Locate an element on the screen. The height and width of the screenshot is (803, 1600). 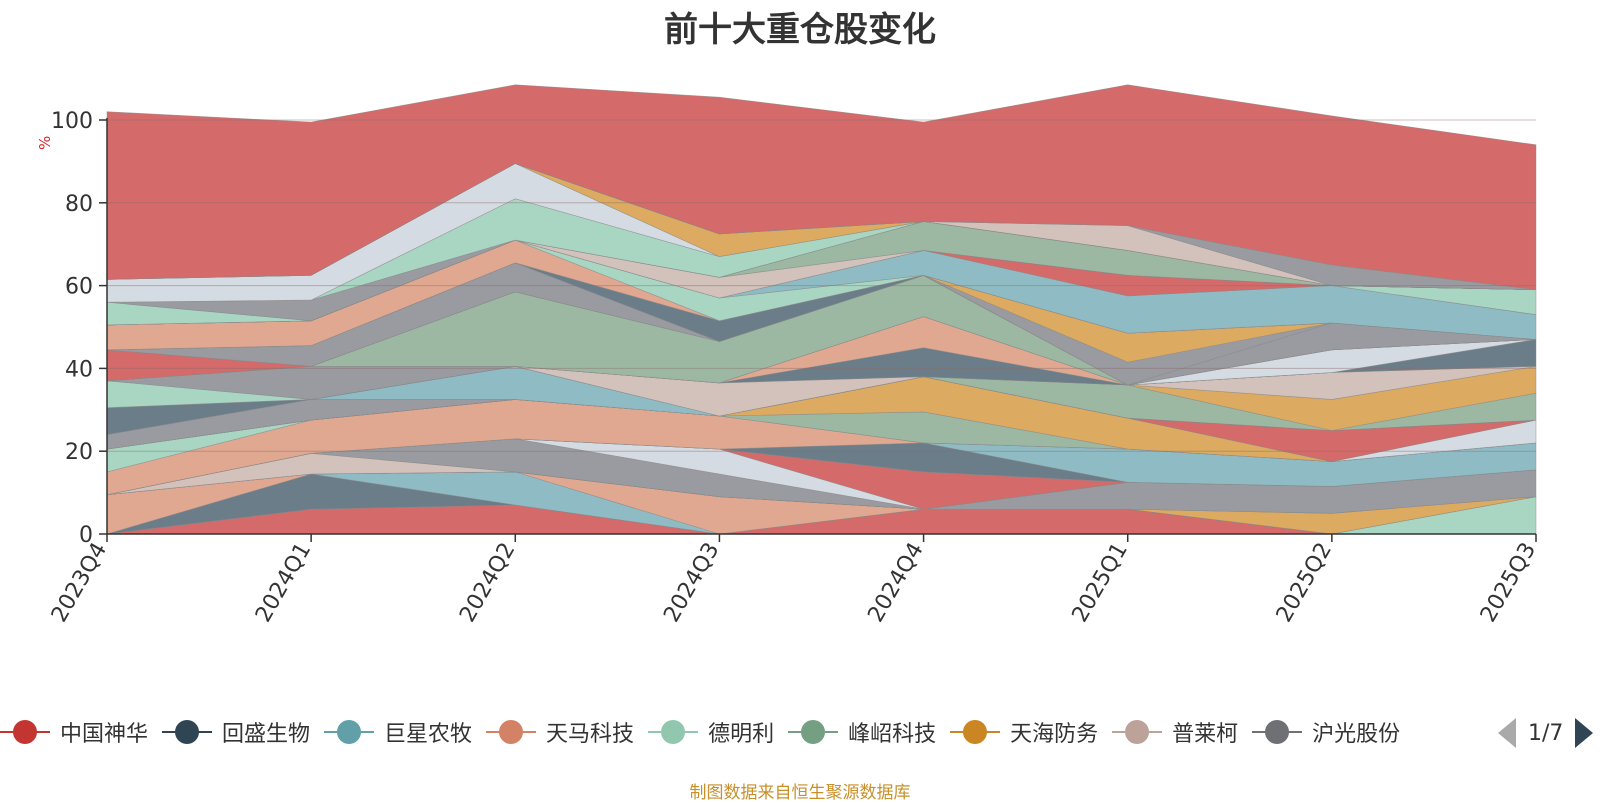
legend-next-page-icon is located at coordinates (1584, 733).